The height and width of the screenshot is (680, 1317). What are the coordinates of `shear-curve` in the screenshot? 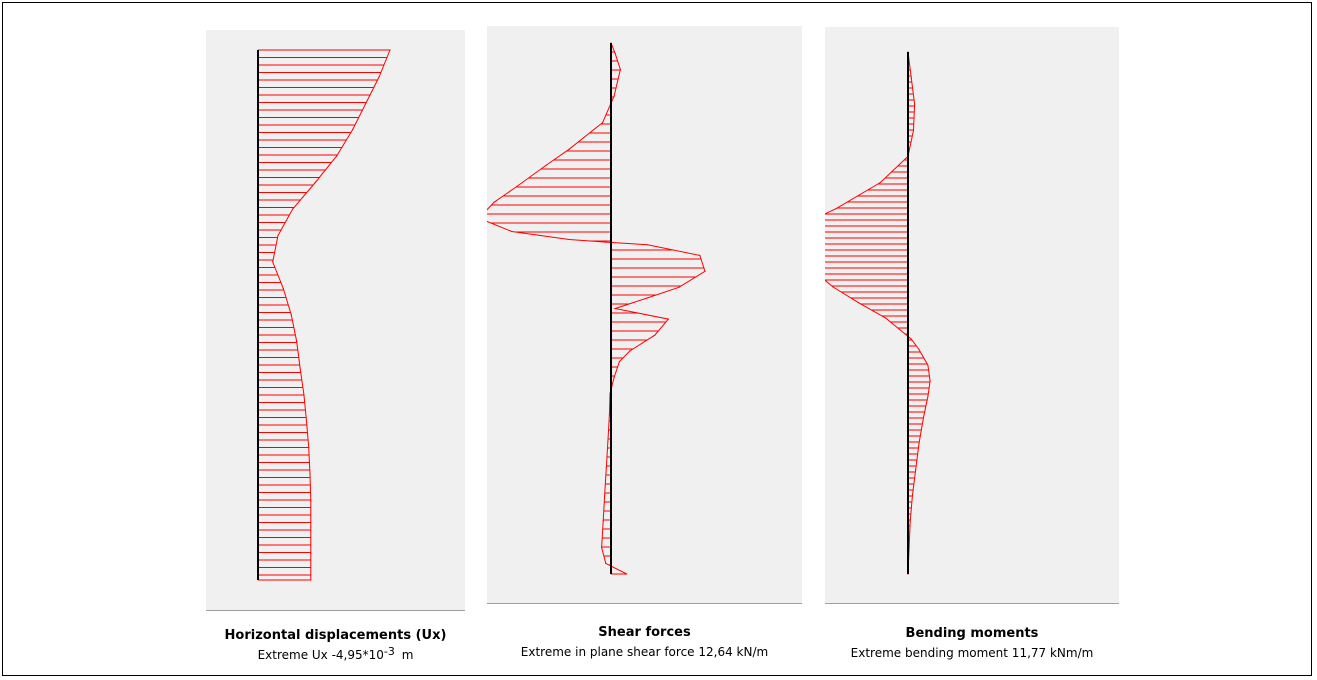 It's located at (596, 308).